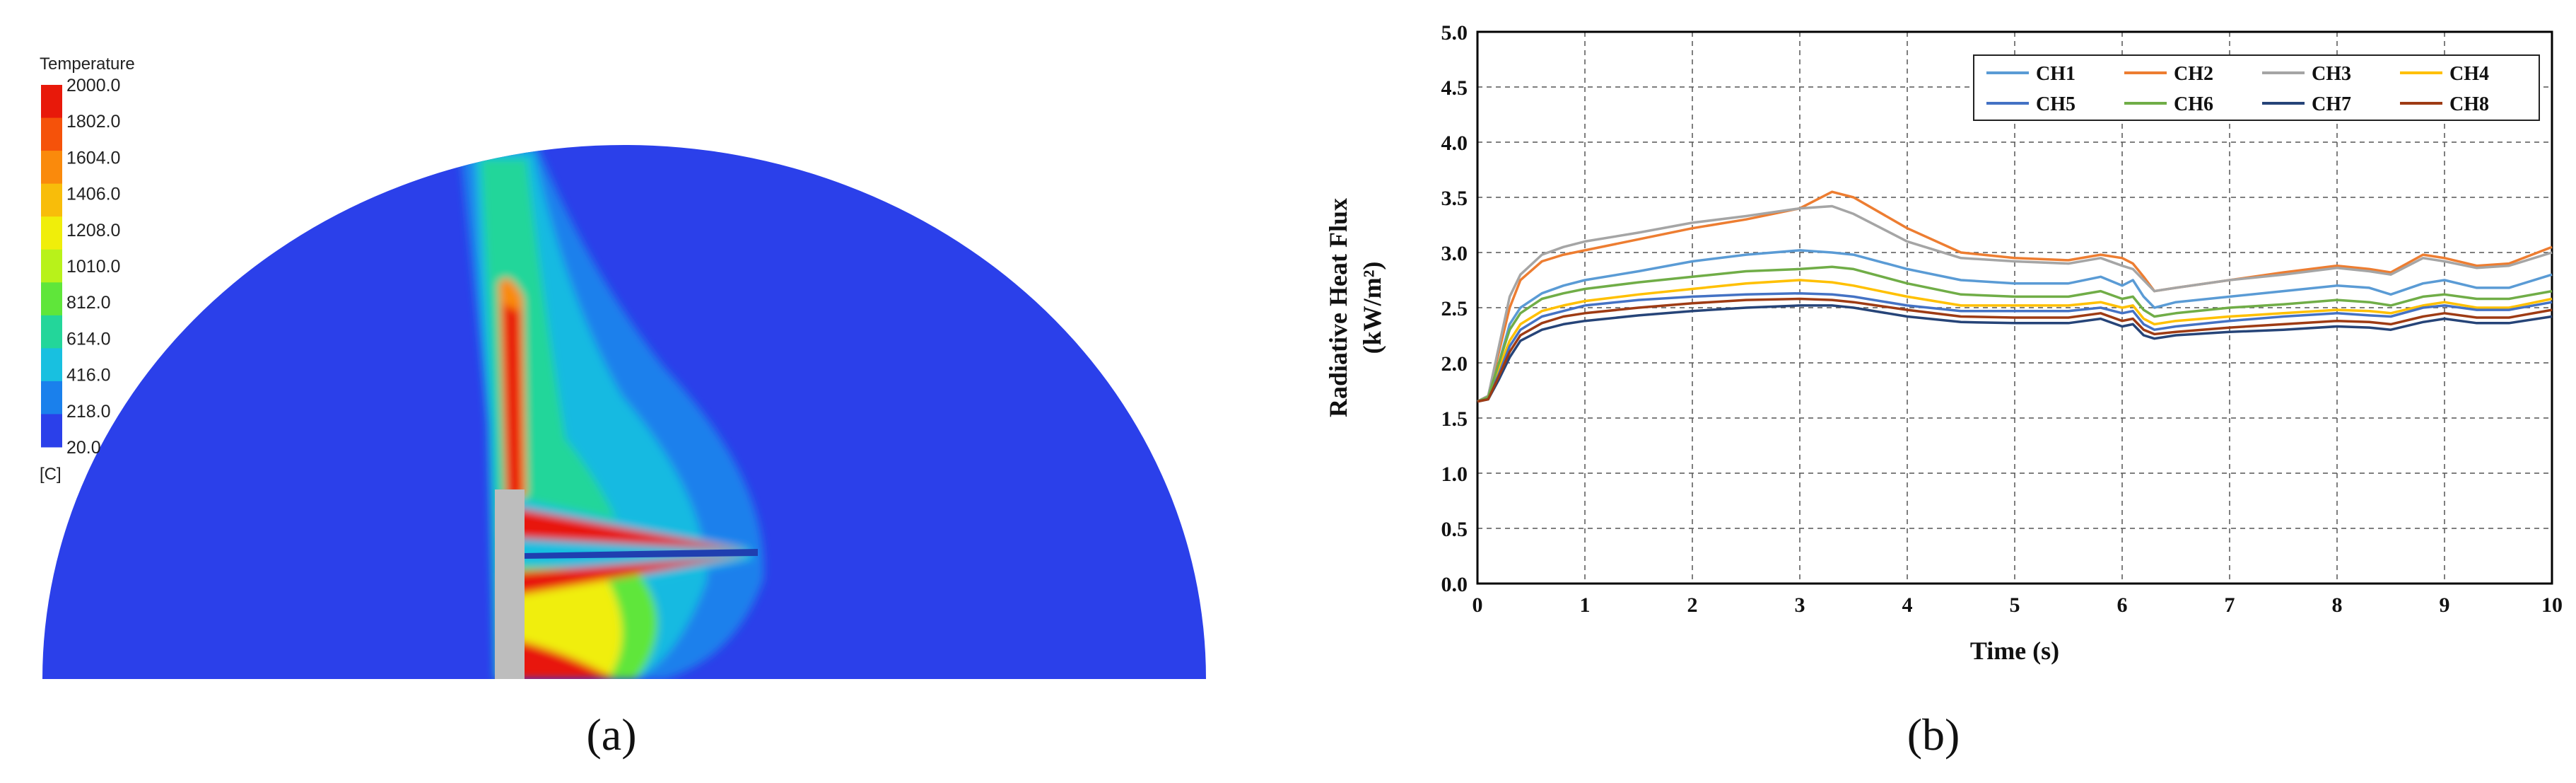 The width and height of the screenshot is (2576, 783). What do you see at coordinates (93, 122) in the screenshot?
I see `colorbar-tick-label: 1802.0` at bounding box center [93, 122].